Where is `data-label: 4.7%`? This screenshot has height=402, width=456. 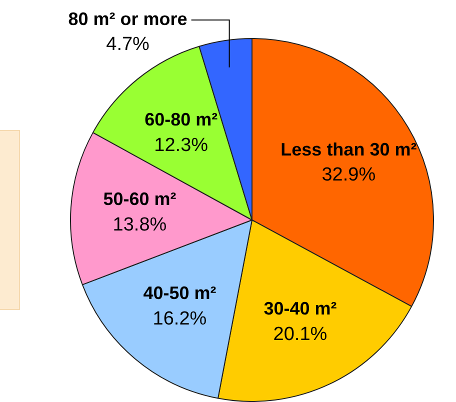
data-label: 4.7% is located at coordinates (128, 45).